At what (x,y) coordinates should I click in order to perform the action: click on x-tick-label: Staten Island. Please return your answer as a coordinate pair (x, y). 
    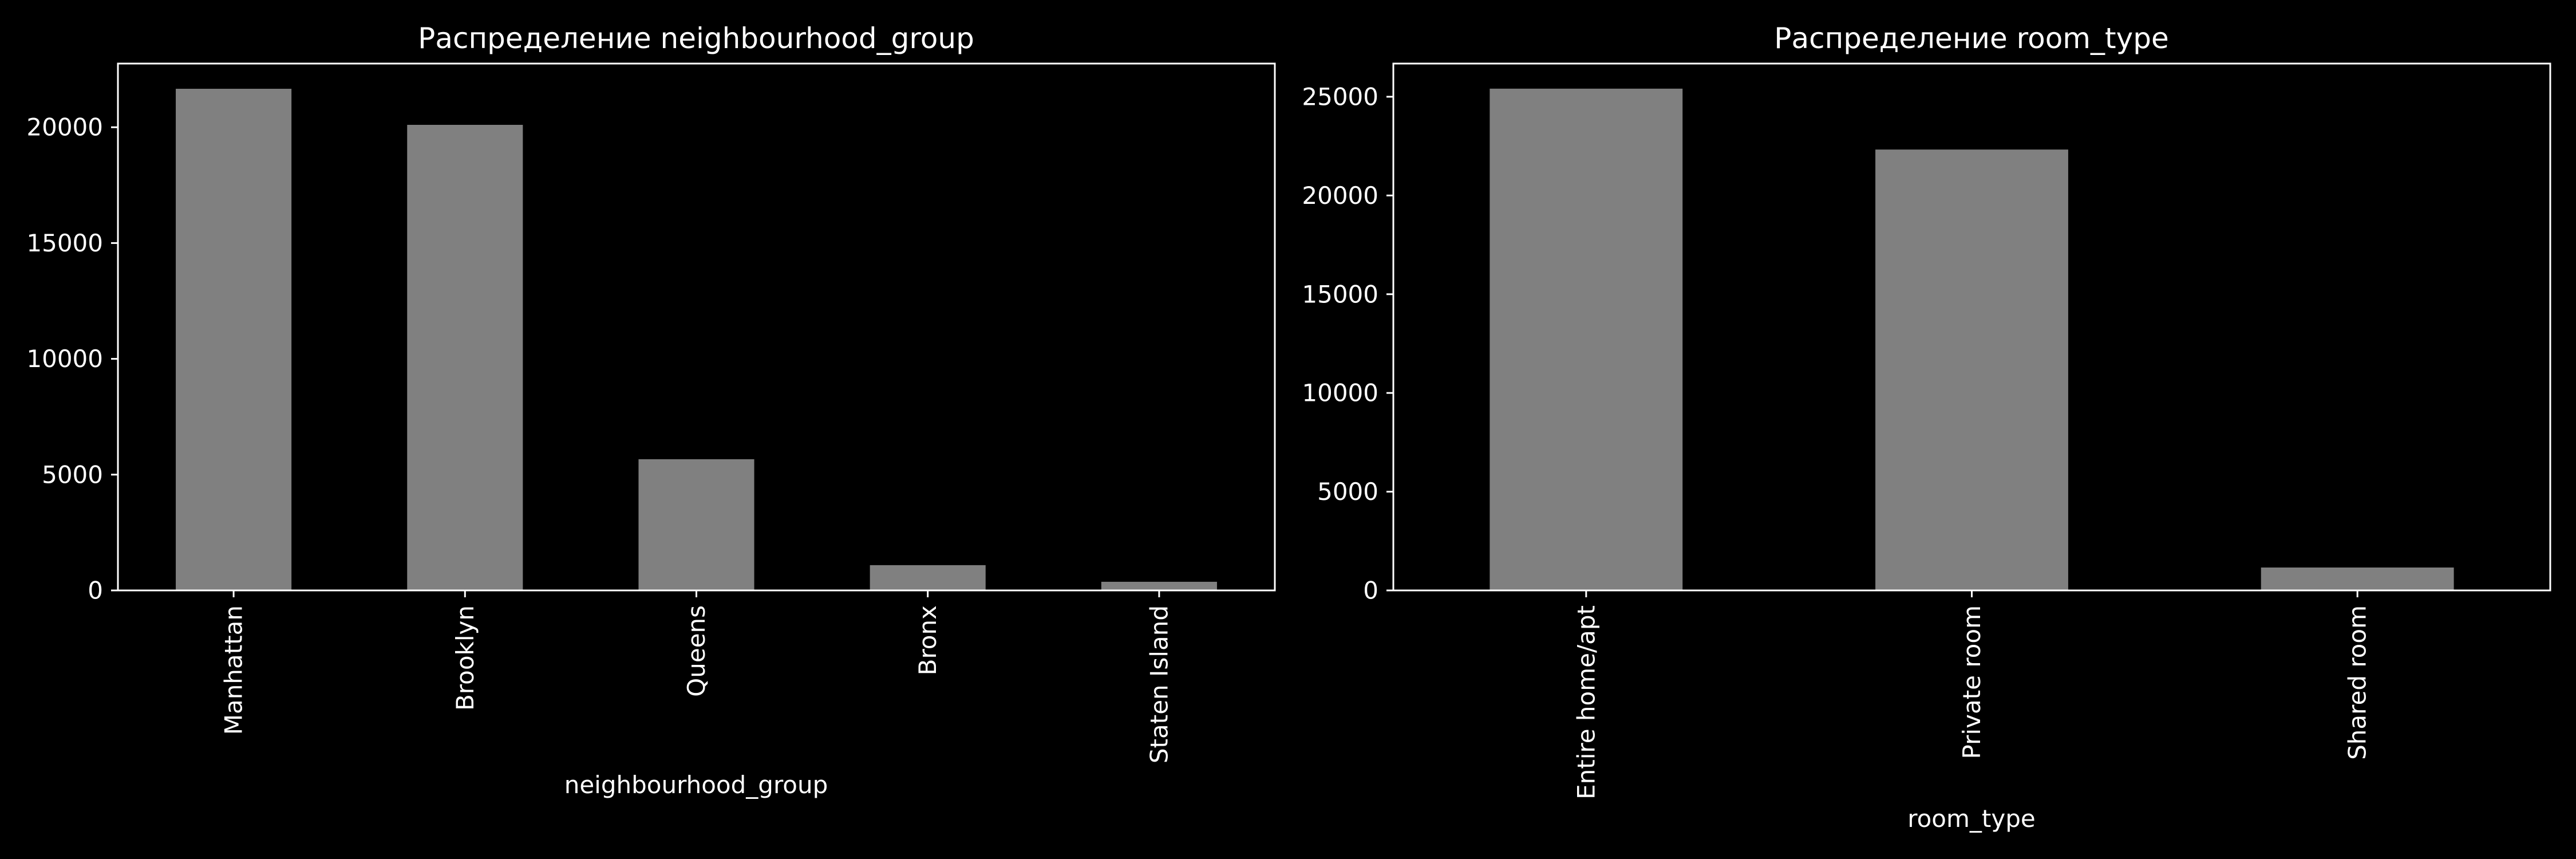
    Looking at the image, I should click on (1159, 684).